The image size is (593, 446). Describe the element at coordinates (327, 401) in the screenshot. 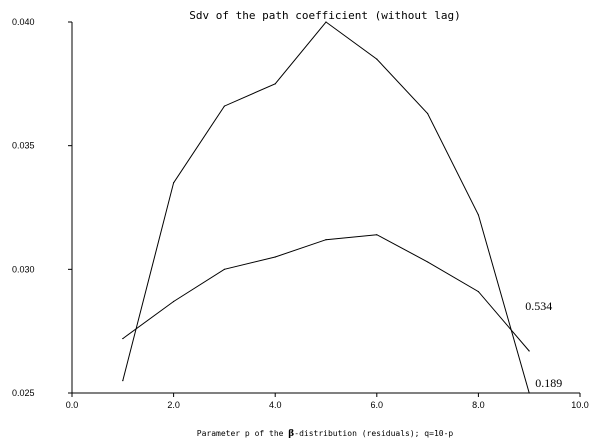

I see `x-ticks: 0.0 2.0 4.0 6.0 8.0 10.0` at that location.